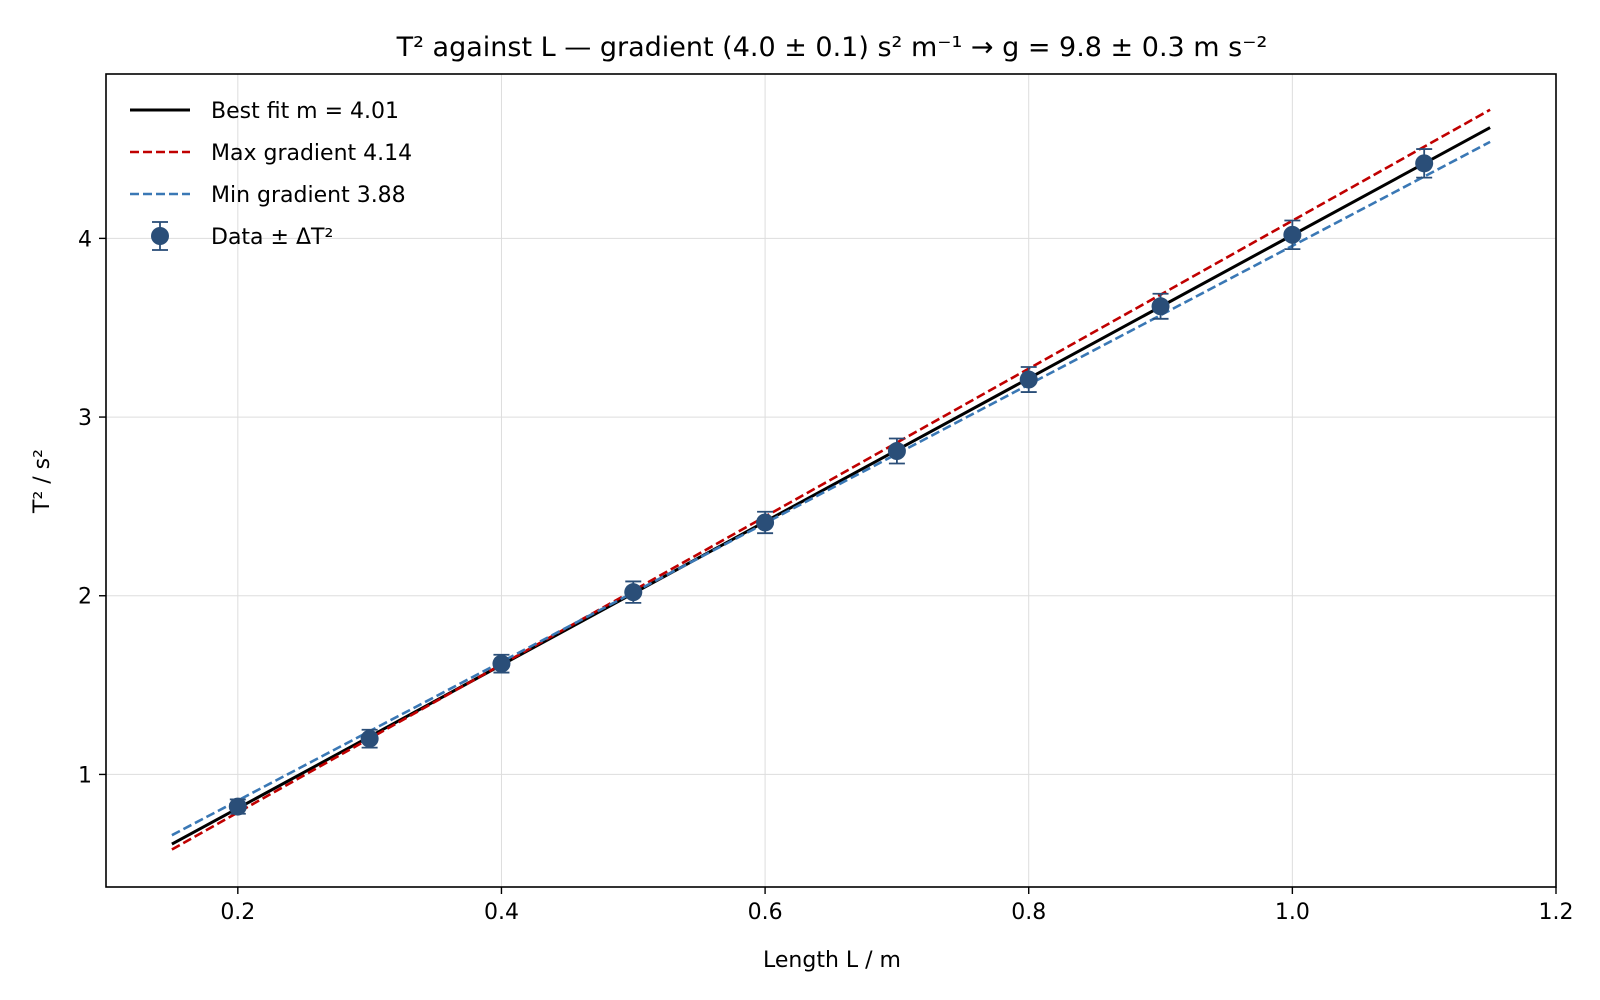 The width and height of the screenshot is (1600, 1000). What do you see at coordinates (897, 906) in the screenshot?
I see `x-axis: 0.2 0.4 0.6 0.8 1.0 1.2` at bounding box center [897, 906].